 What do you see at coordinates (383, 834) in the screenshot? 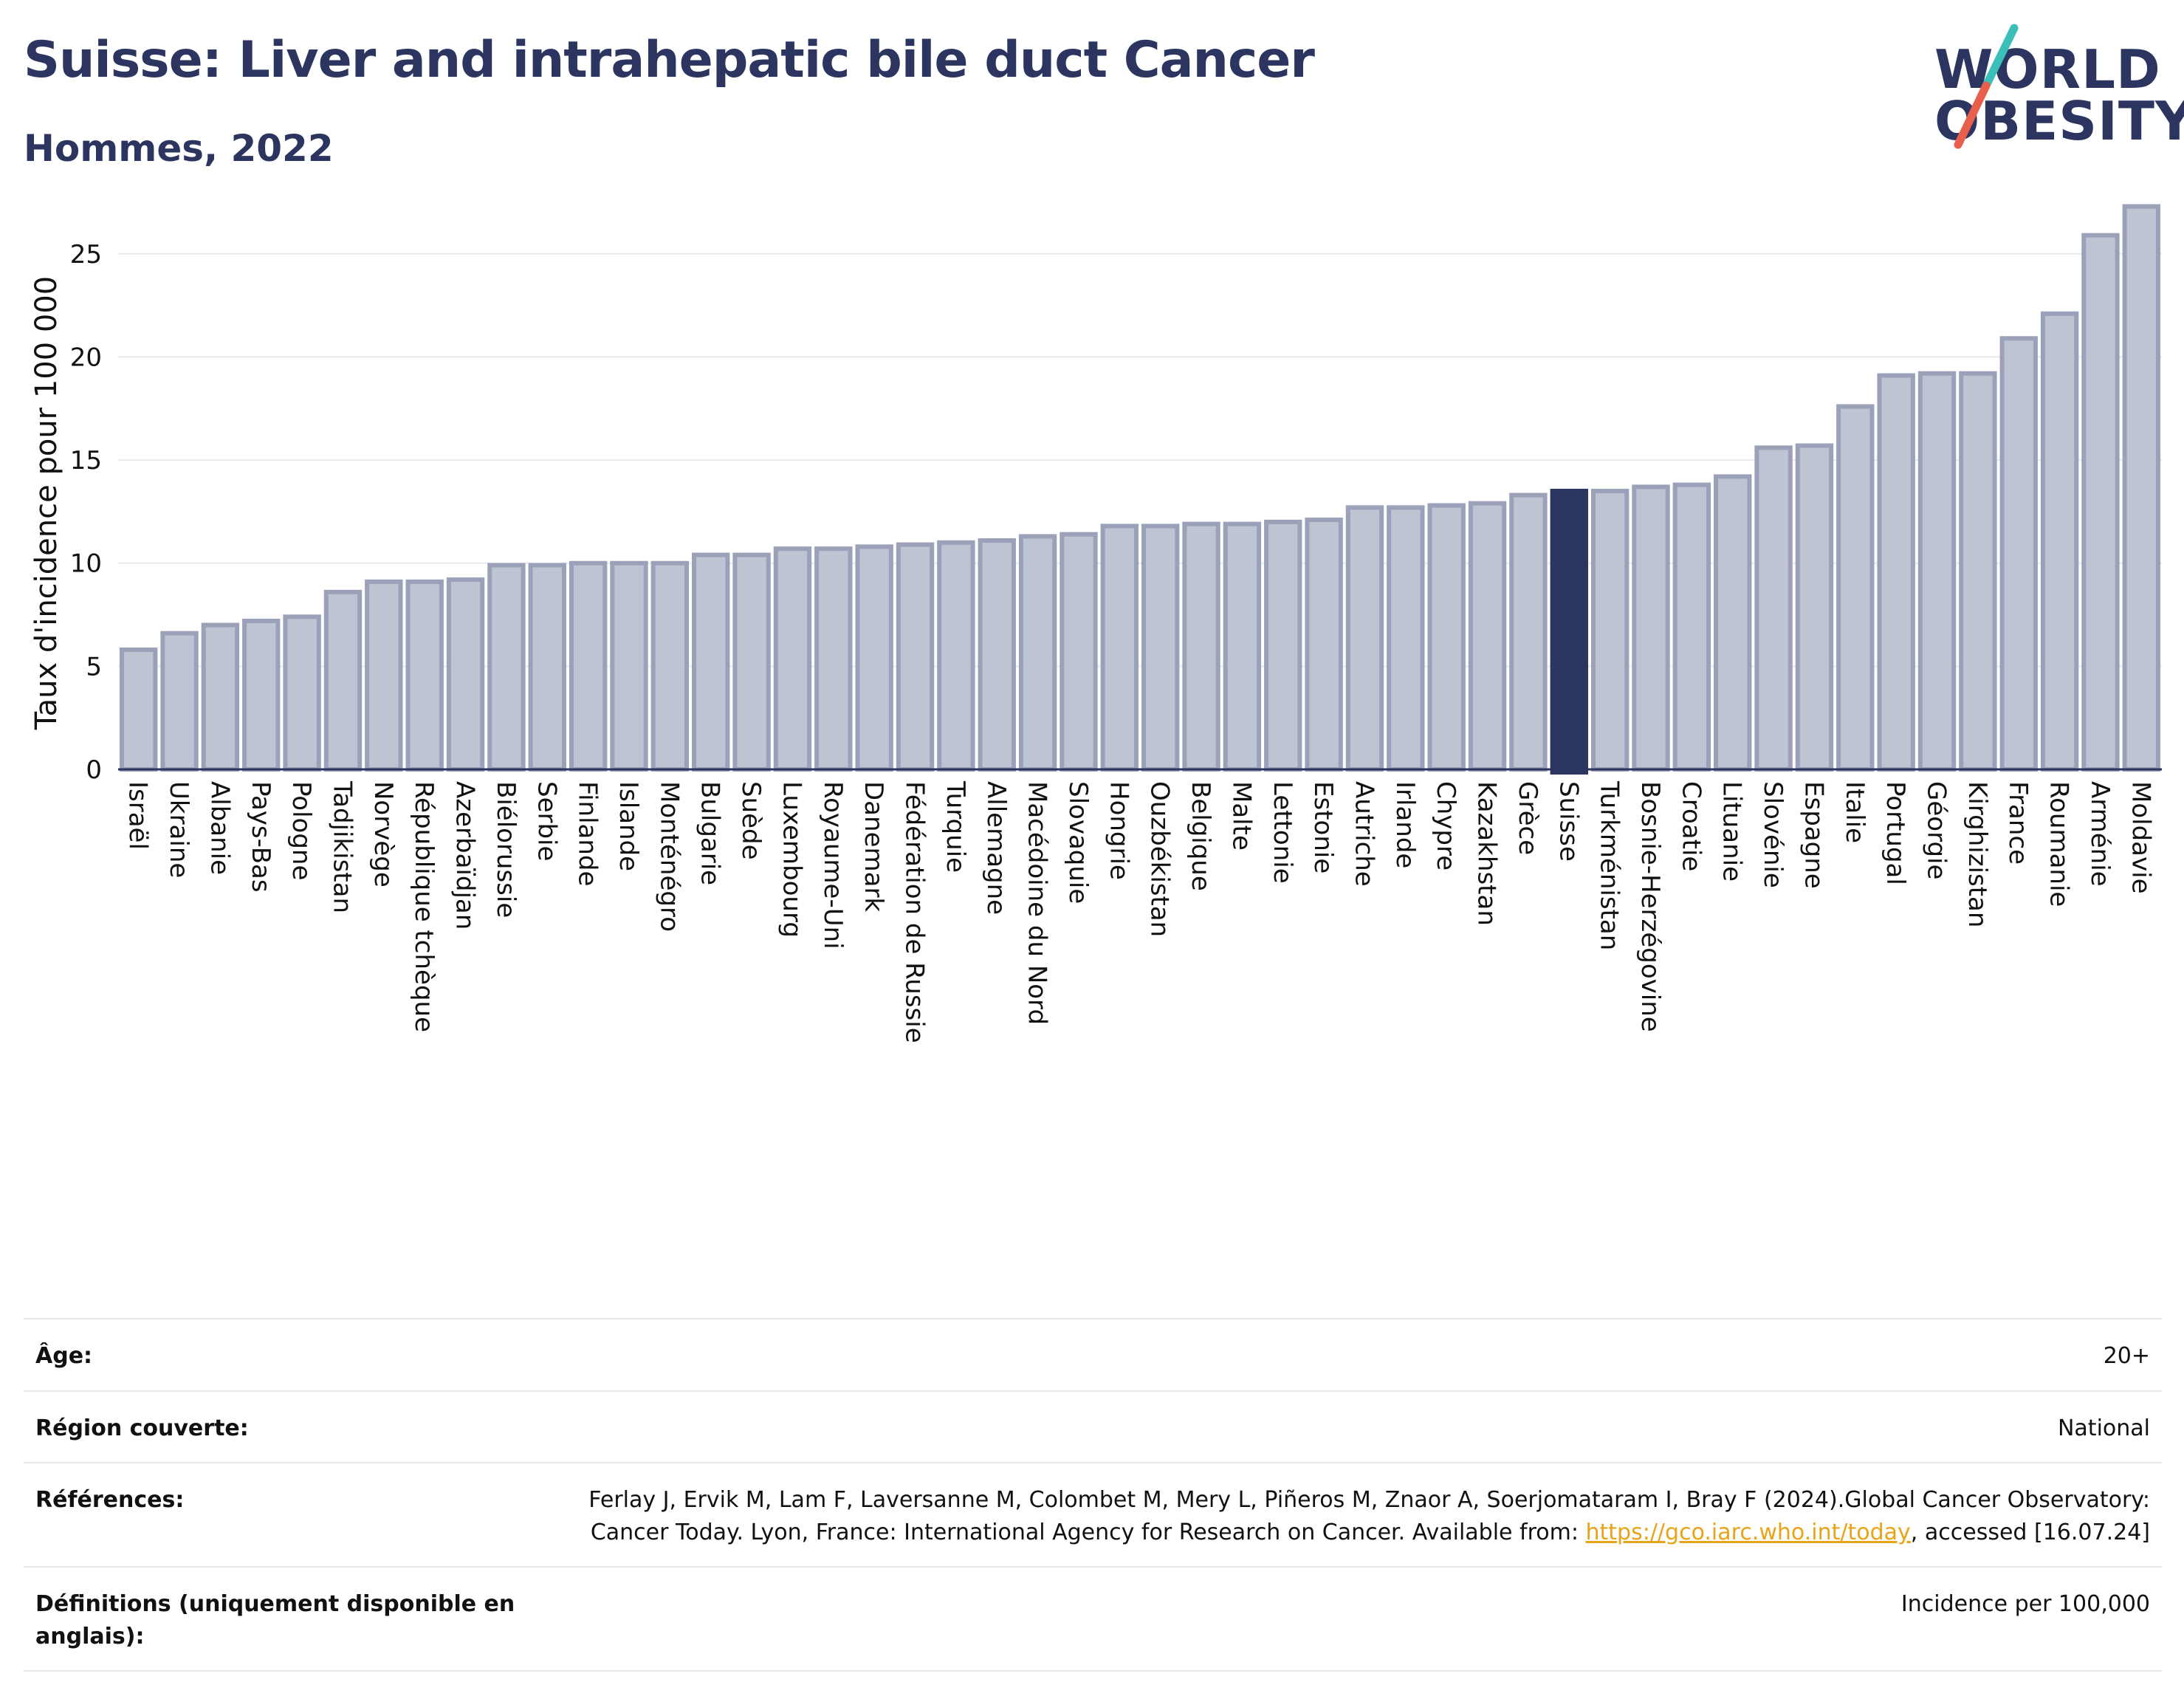
I see `x-tick-label: Norvège` at bounding box center [383, 834].